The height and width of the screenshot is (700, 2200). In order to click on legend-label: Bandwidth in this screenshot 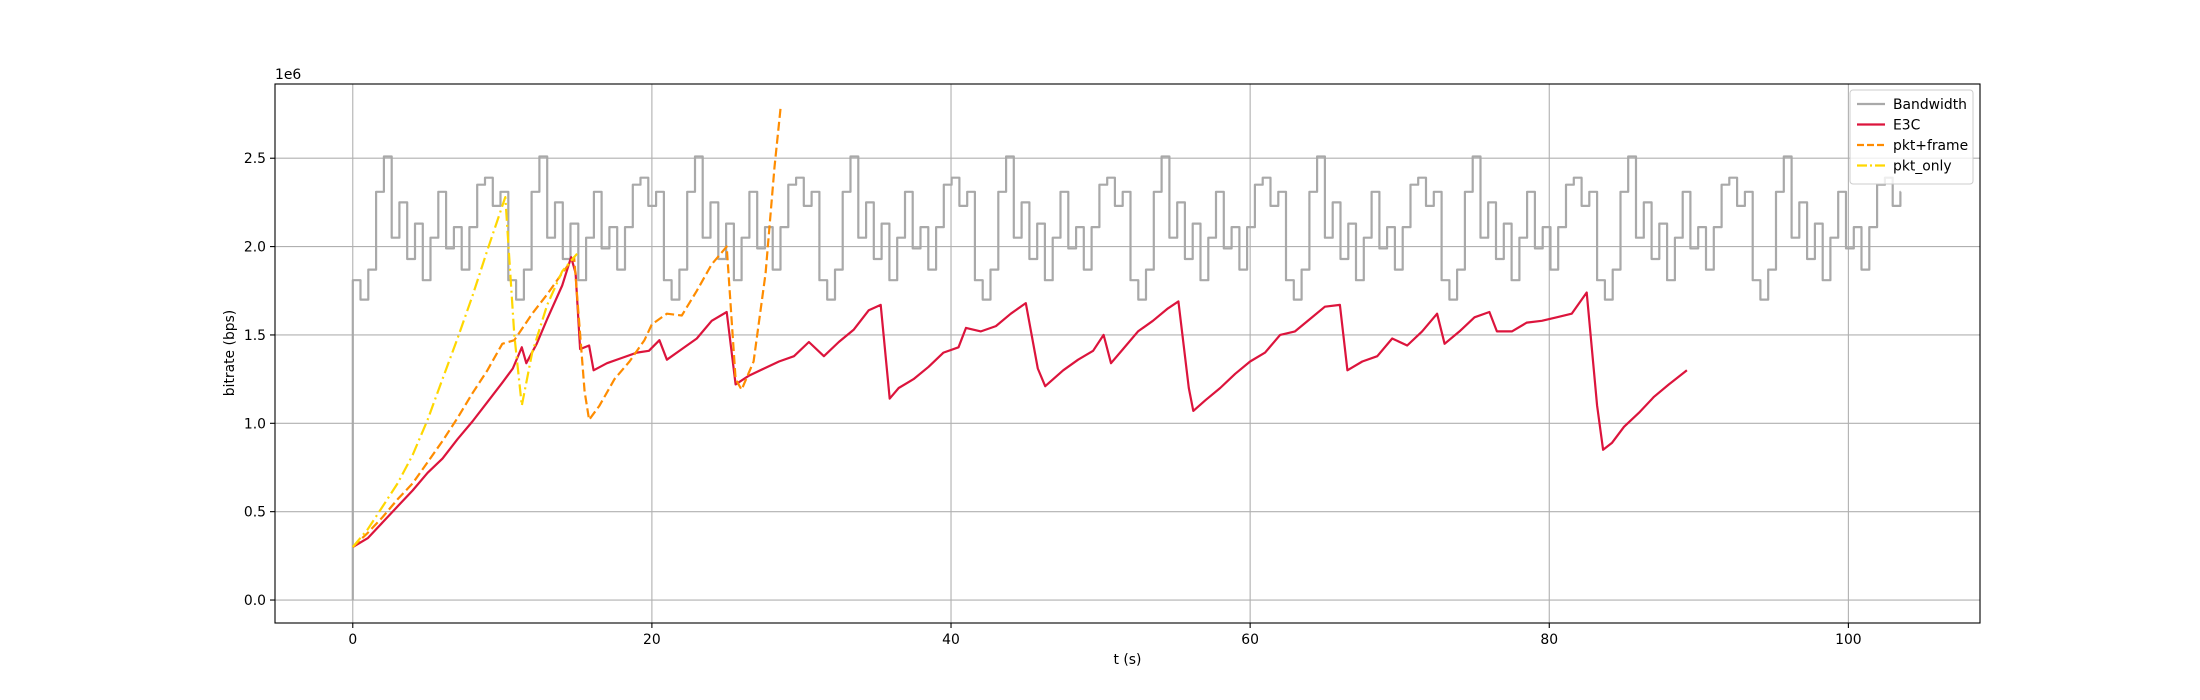, I will do `click(1930, 105)`.